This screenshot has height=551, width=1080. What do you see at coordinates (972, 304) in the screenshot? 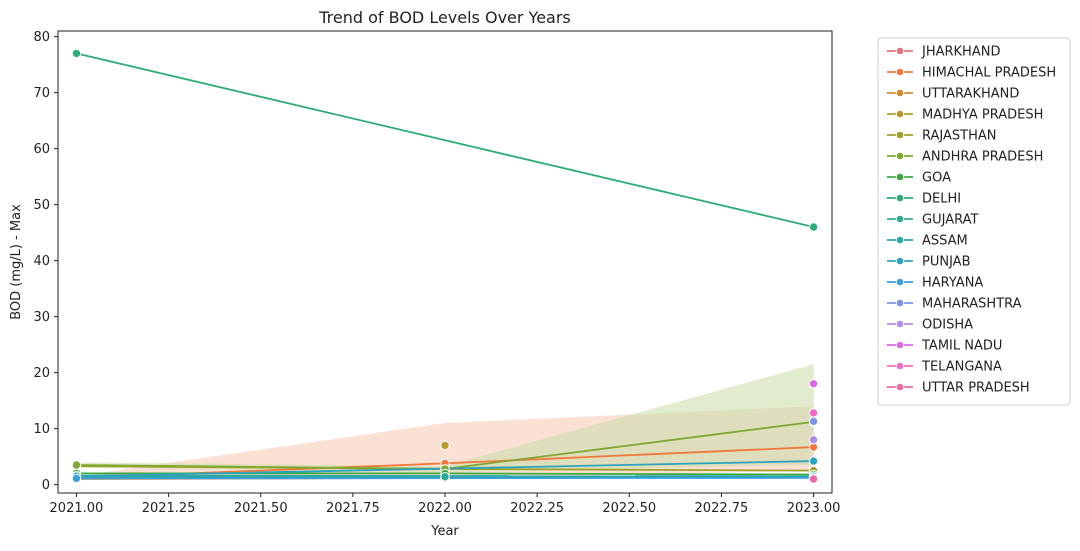
I see `legend-label: MAHARASHTRA` at bounding box center [972, 304].